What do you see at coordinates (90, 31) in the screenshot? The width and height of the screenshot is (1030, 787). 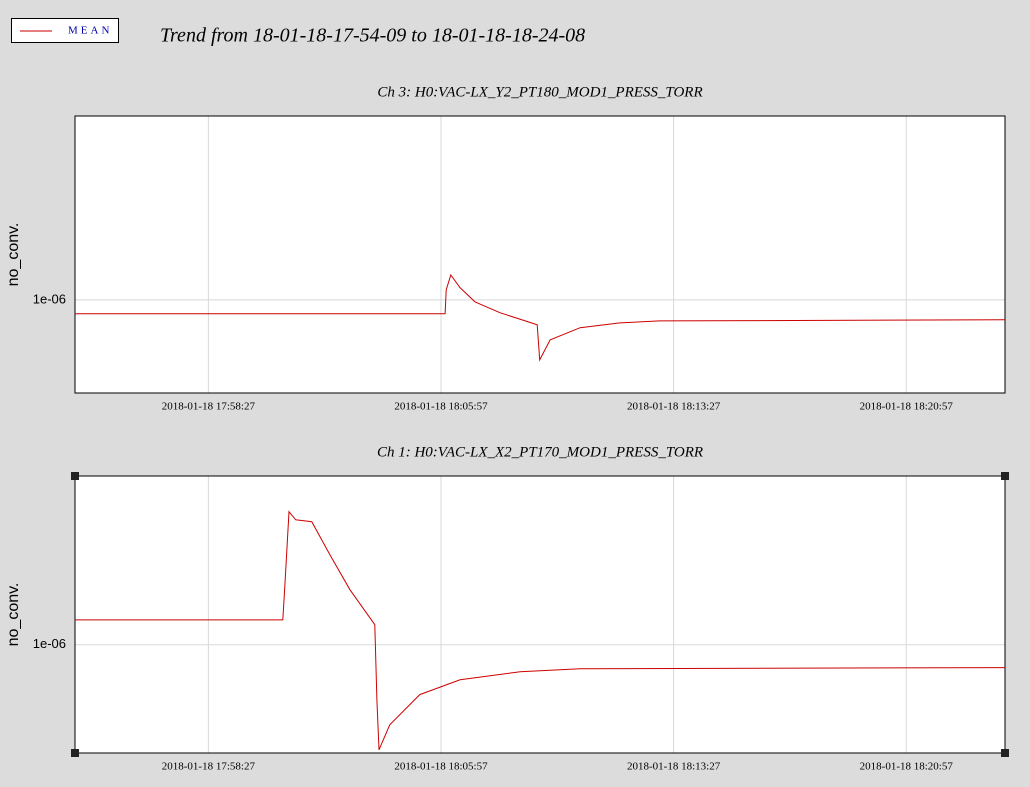 I see `legend-label: MEAN` at bounding box center [90, 31].